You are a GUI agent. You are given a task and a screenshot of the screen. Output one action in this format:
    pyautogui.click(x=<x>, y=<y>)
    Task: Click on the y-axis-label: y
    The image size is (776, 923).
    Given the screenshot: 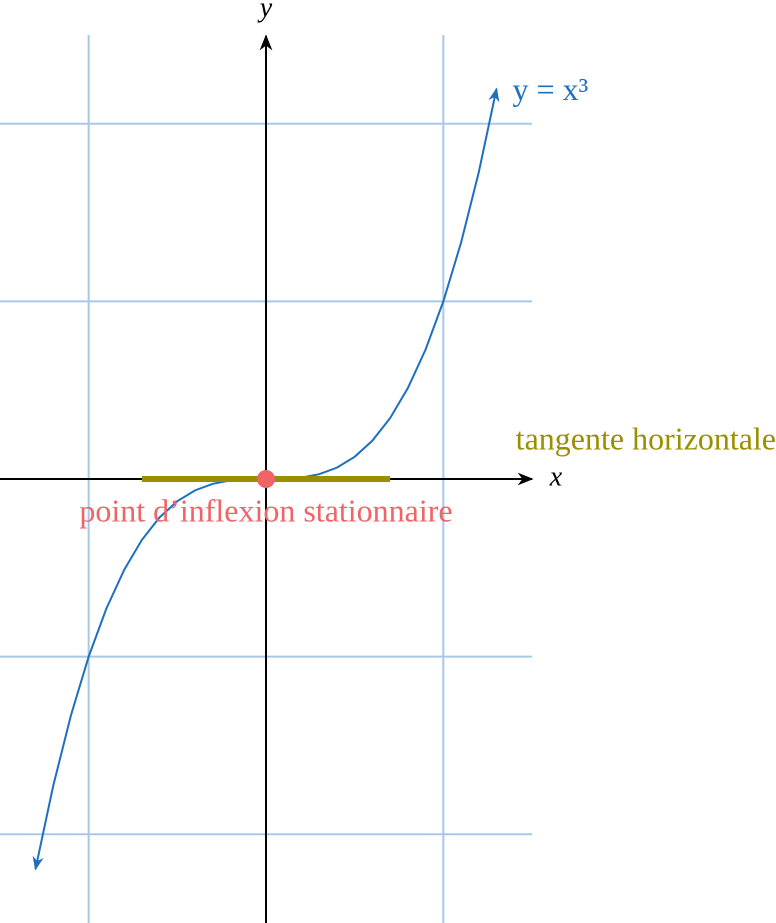 What is the action you would take?
    pyautogui.click(x=265, y=11)
    